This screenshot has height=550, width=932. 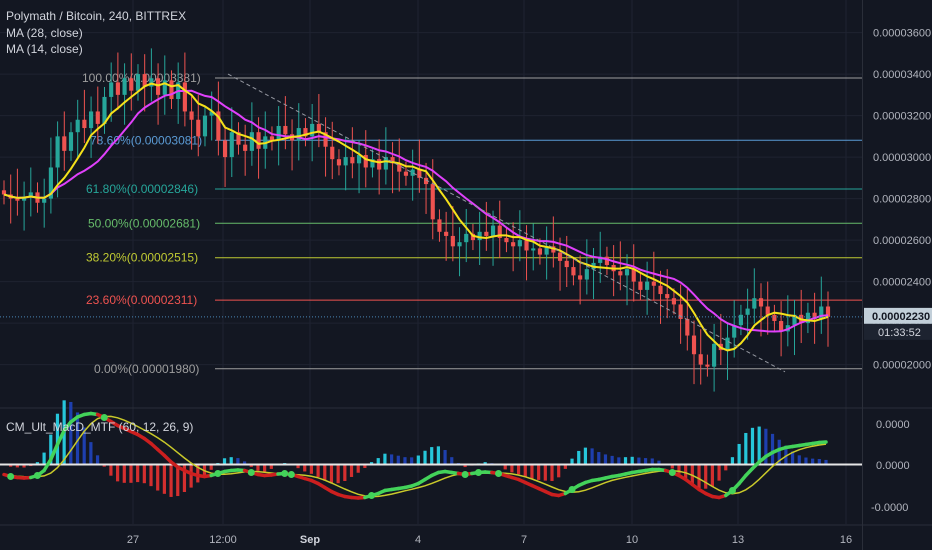 I want to click on price-axis-label: 0.00003000, so click(x=902, y=158).